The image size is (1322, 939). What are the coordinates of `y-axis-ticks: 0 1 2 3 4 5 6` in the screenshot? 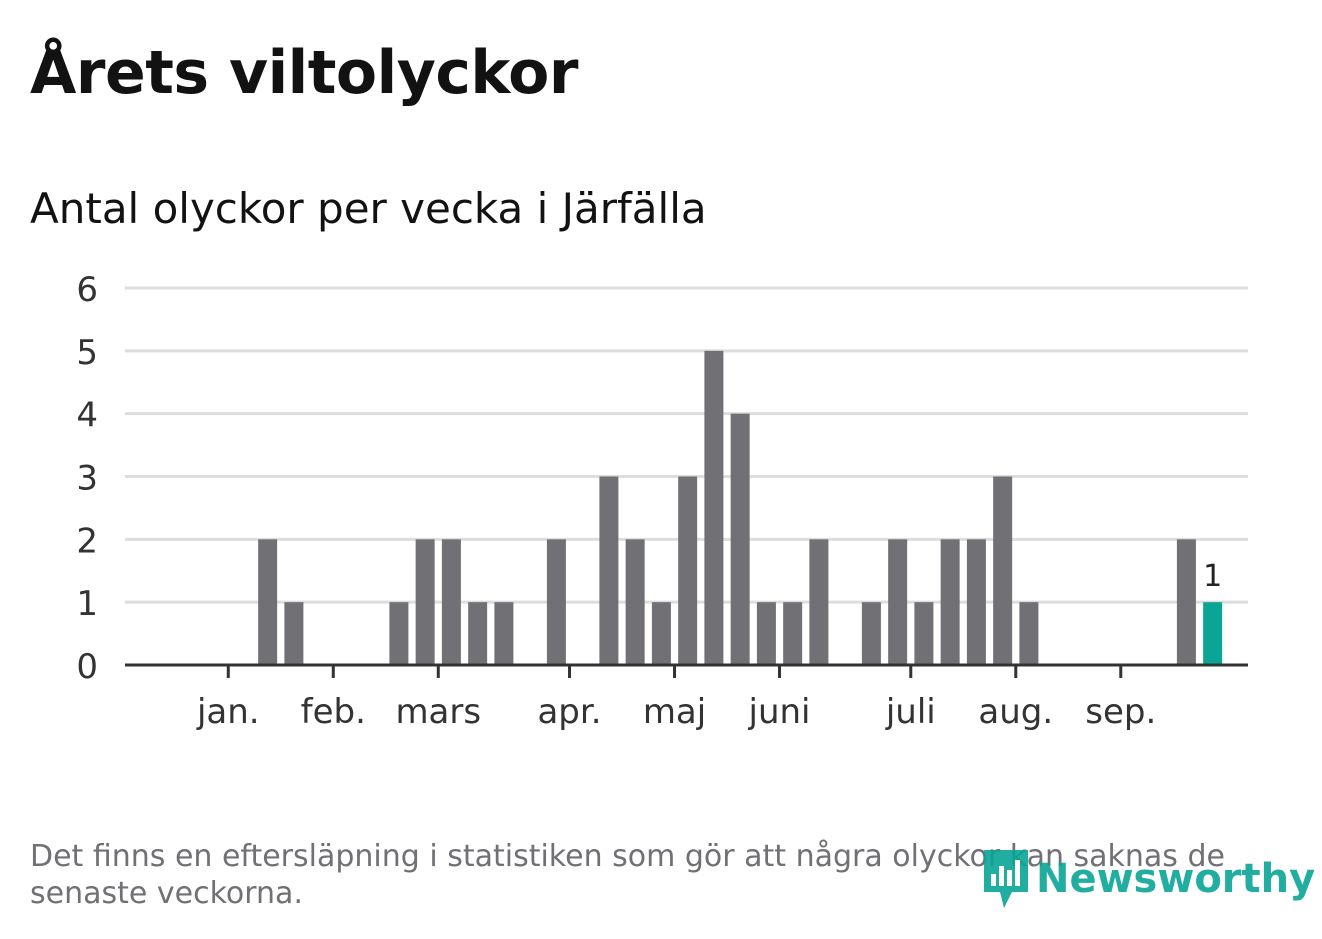 It's located at (87, 478).